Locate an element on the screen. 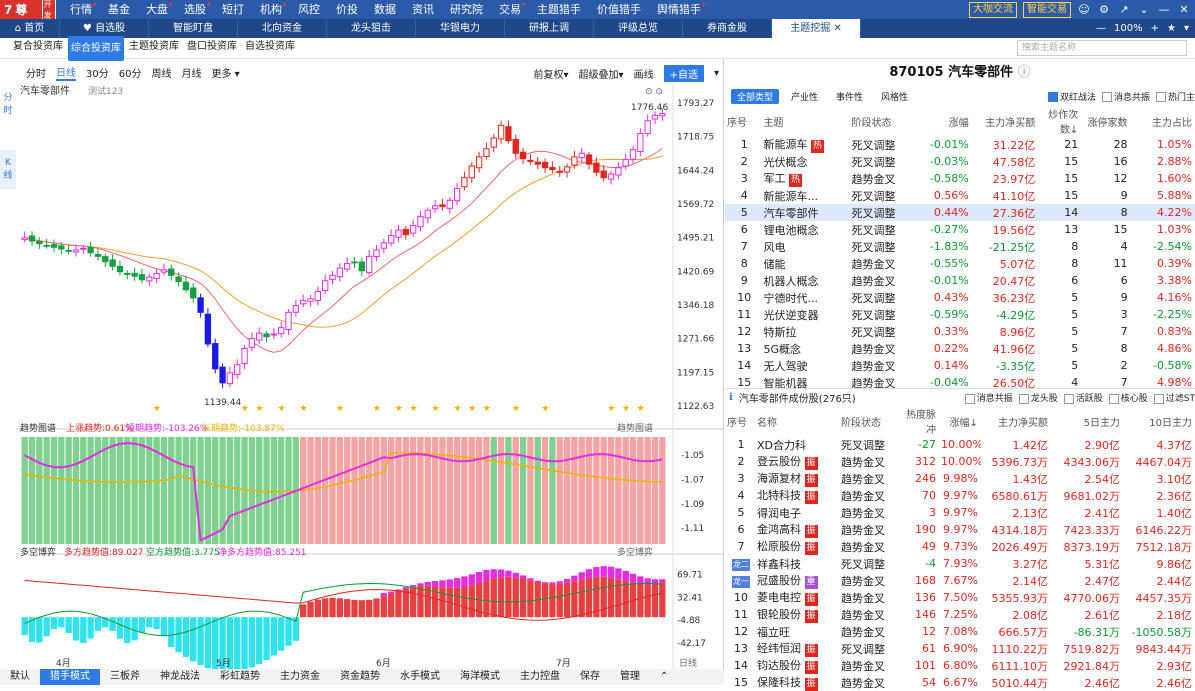 This screenshot has width=1195, height=691. close-window-icon: ✕ is located at coordinates (1184, 9).